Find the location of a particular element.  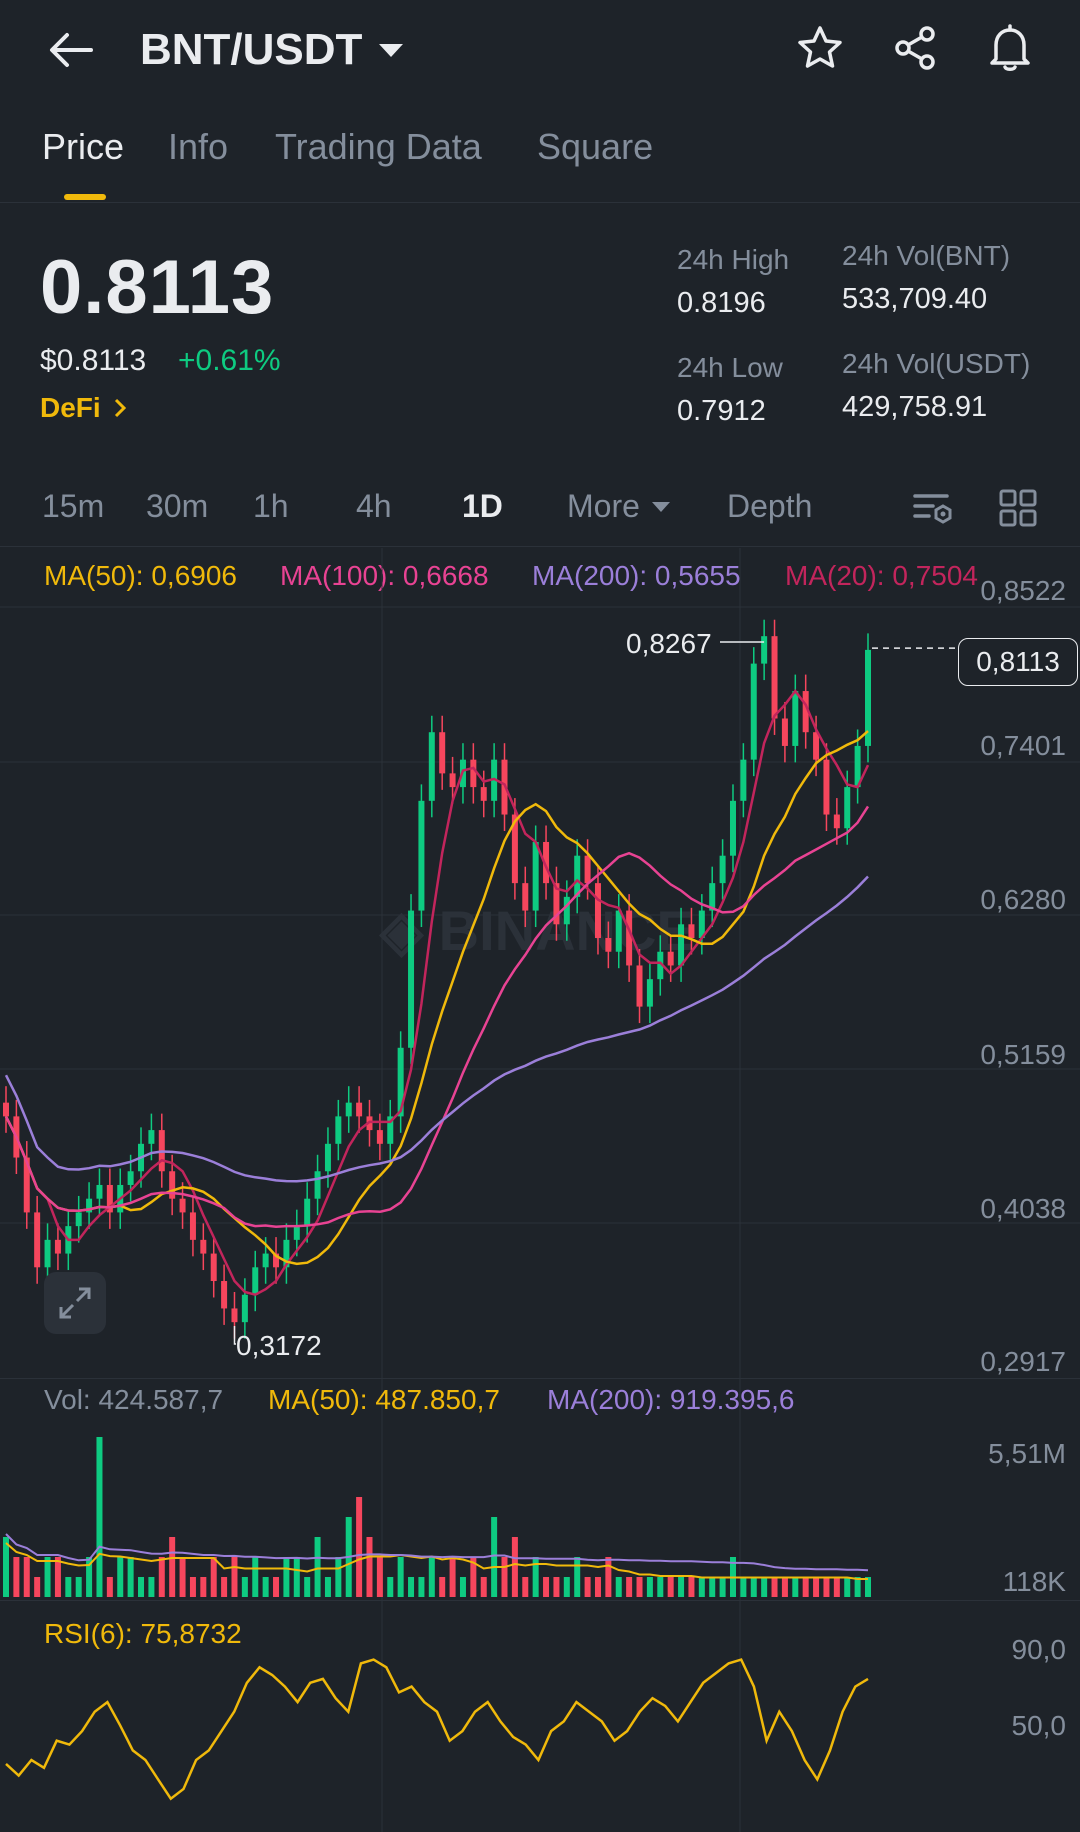

interval-15m: 15m is located at coordinates (73, 506).